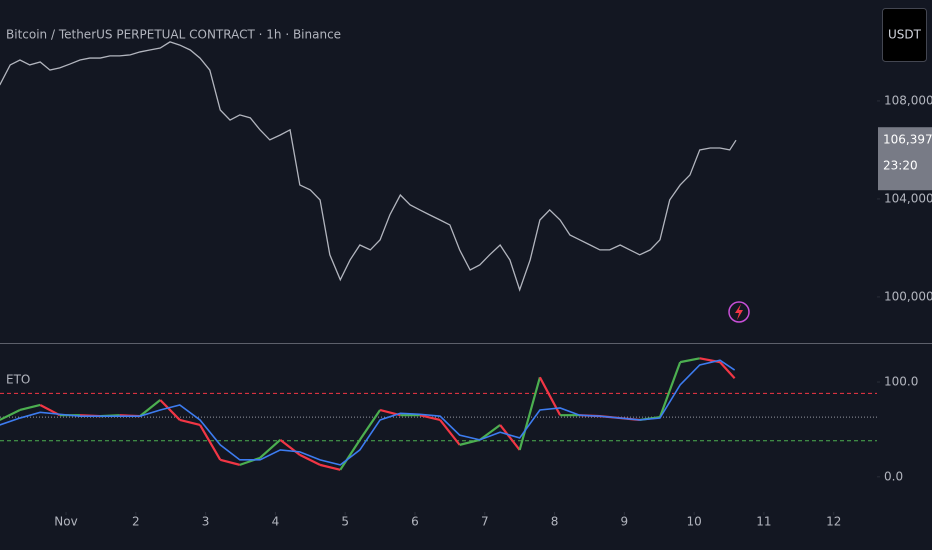  I want to click on x-tick-label: 10, so click(694, 522).